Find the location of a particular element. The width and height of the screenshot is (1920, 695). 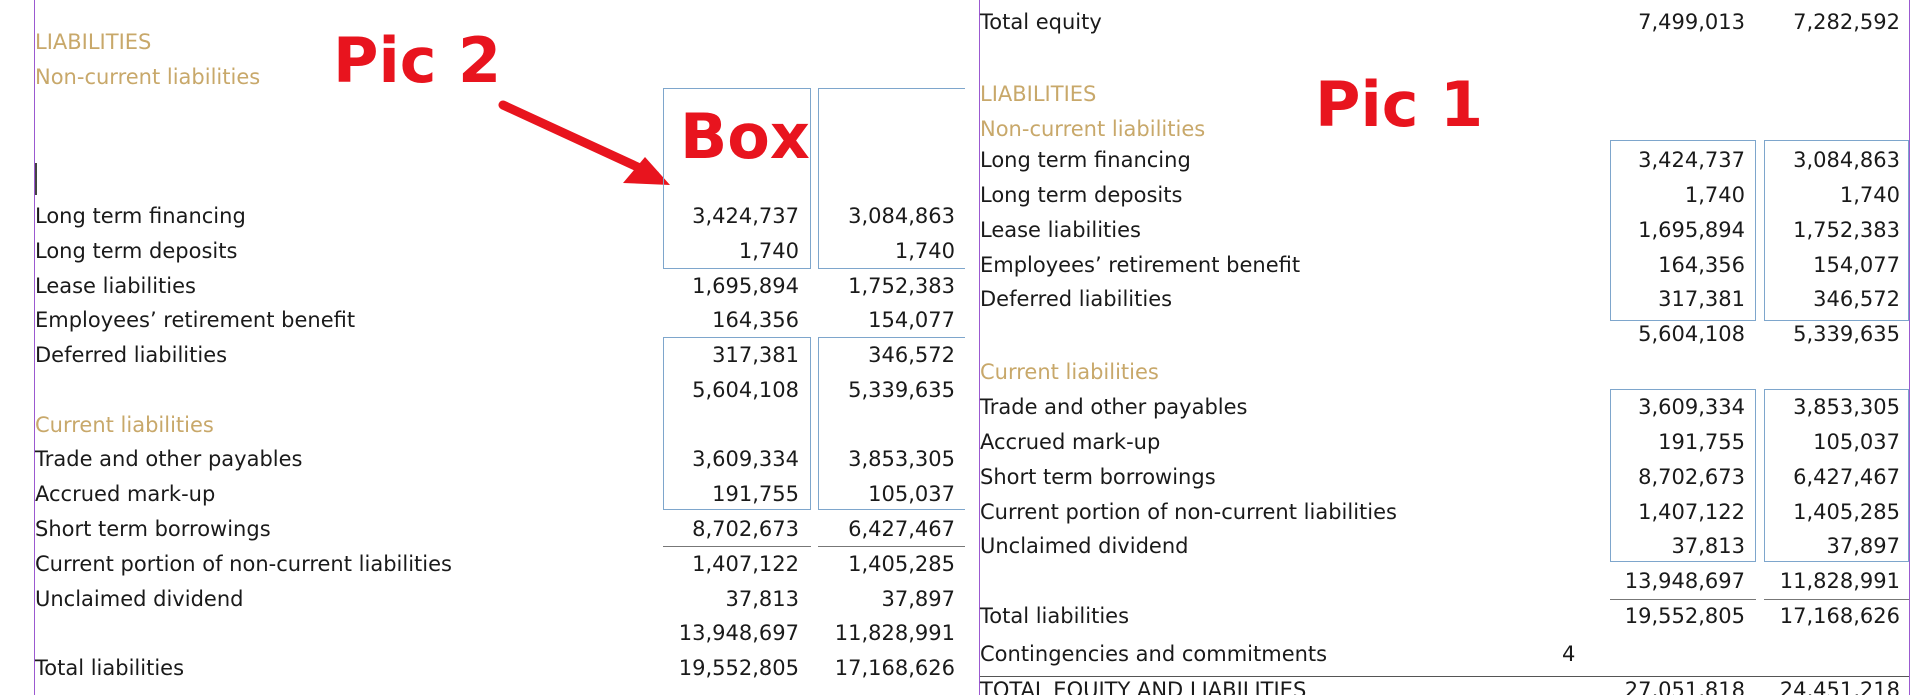

current-year-value: 1,695,894 is located at coordinates (1691, 230).